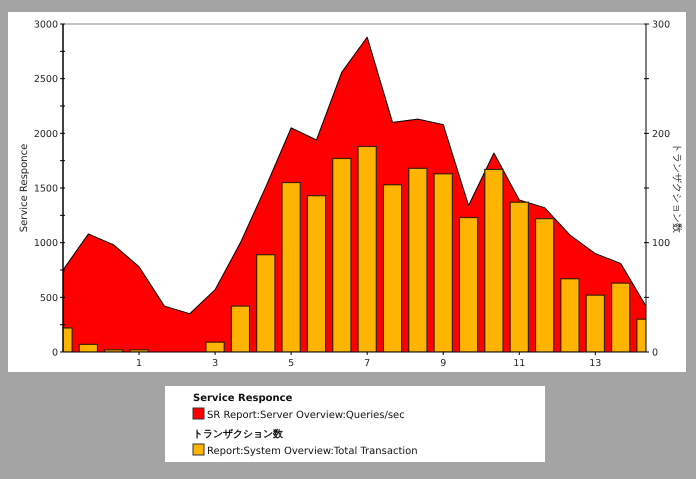 Image resolution: width=696 pixels, height=479 pixels. I want to click on text: Service Responce, so click(242, 398).